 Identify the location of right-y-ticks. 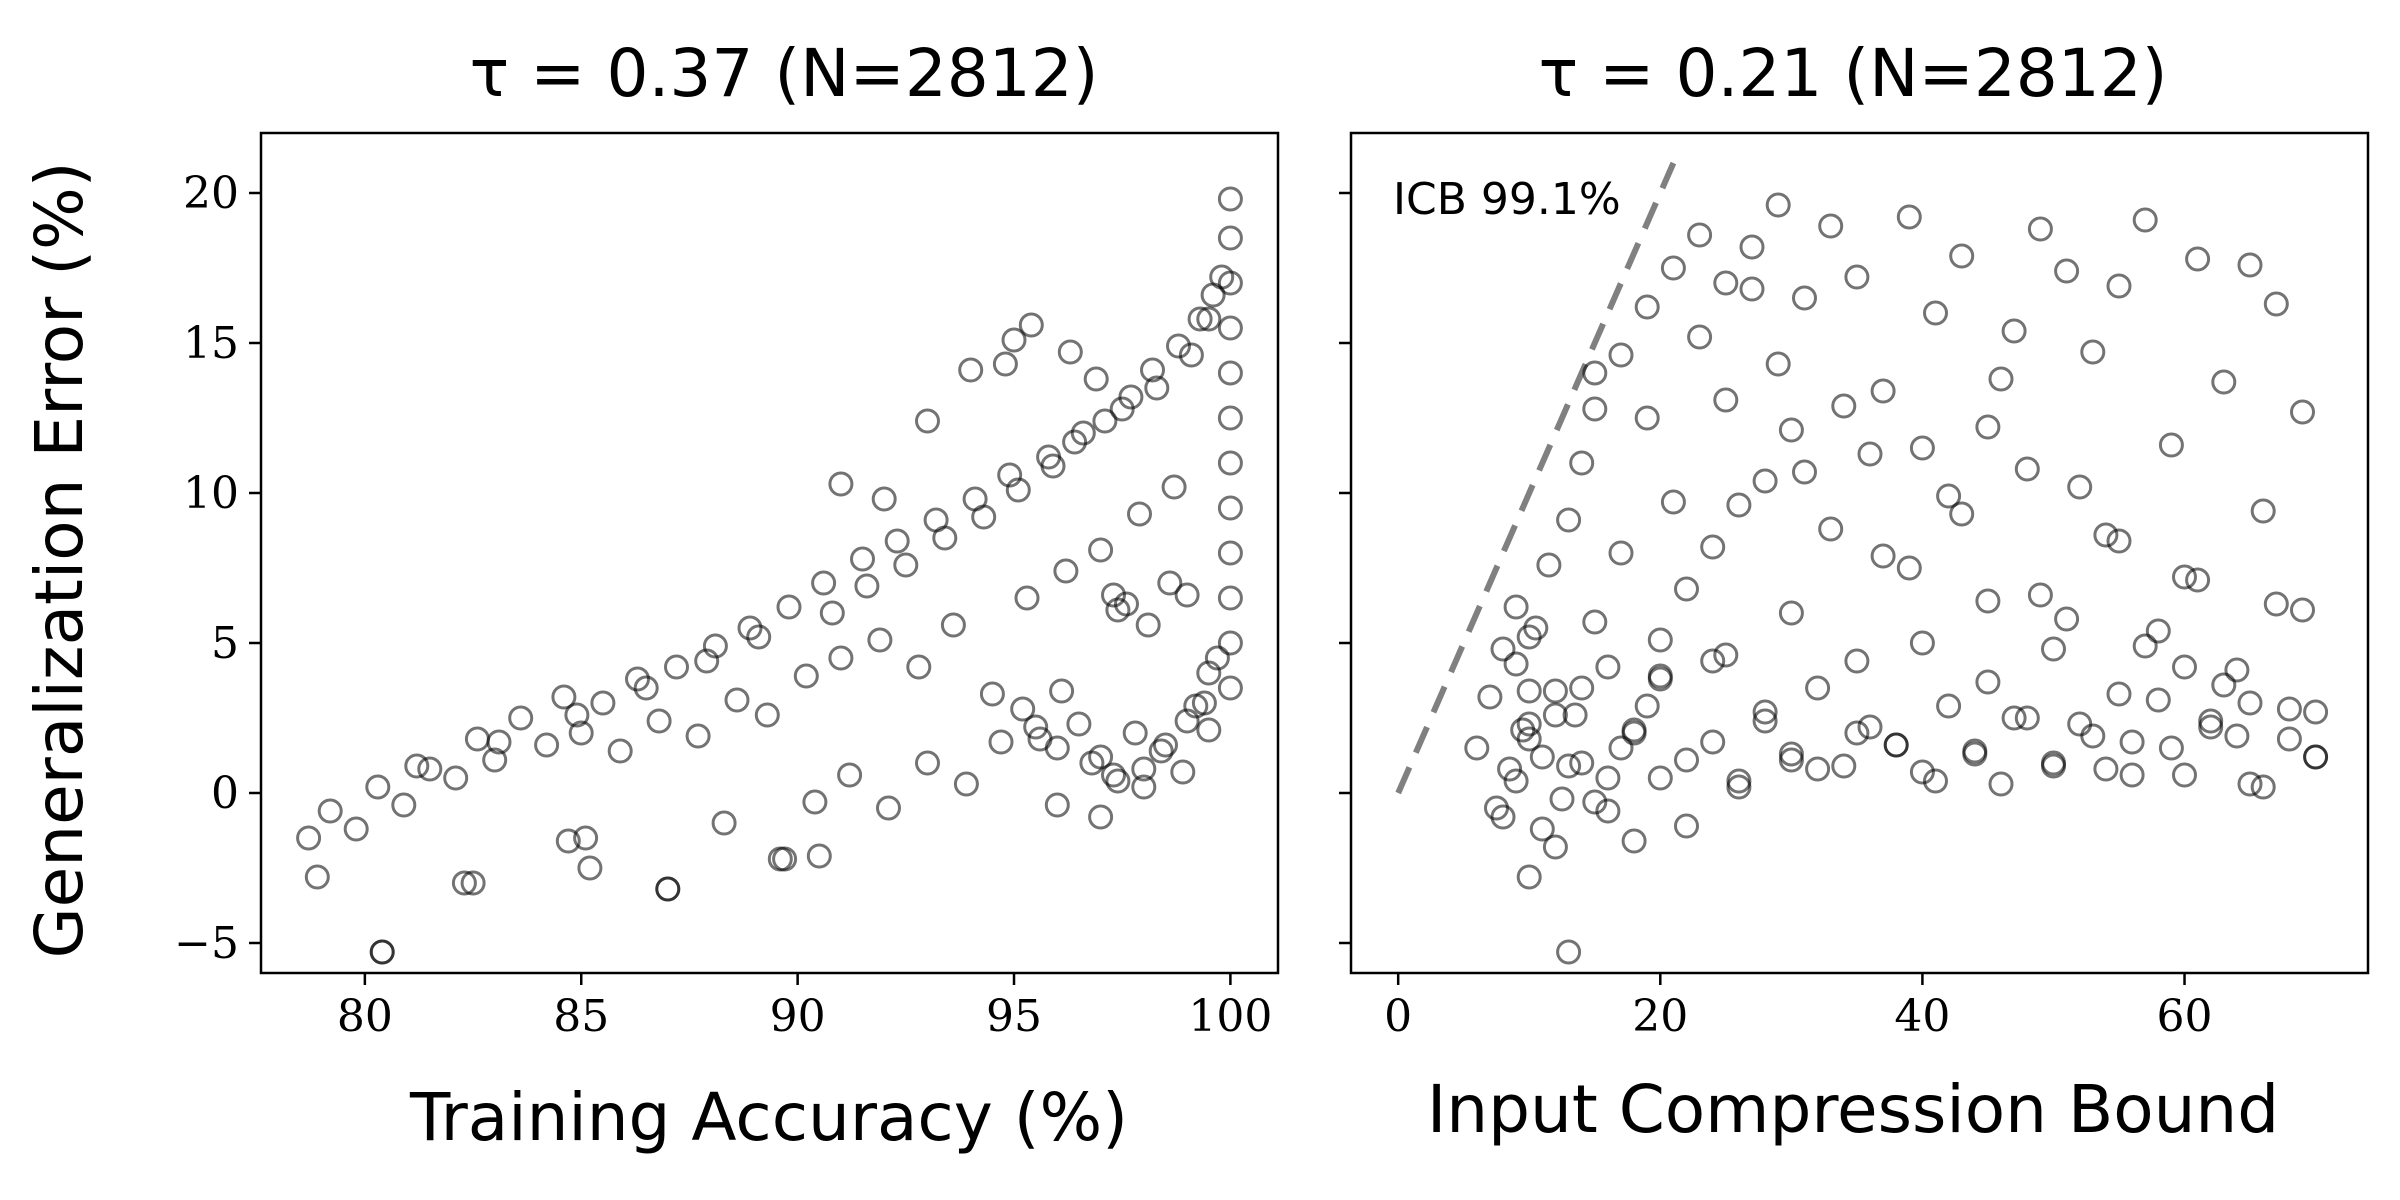
(1345, 568).